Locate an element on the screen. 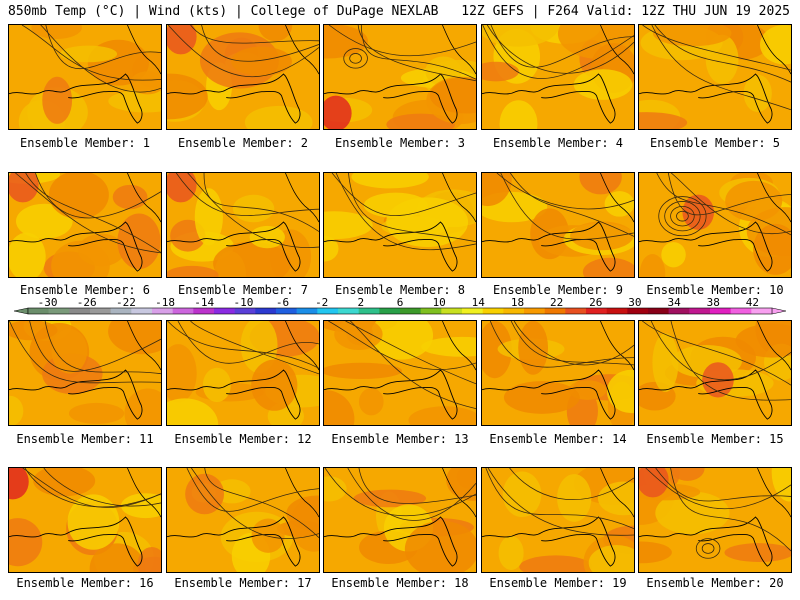 This screenshot has height=600, width=800. colorbar-tick-label: 38 is located at coordinates (713, 302).